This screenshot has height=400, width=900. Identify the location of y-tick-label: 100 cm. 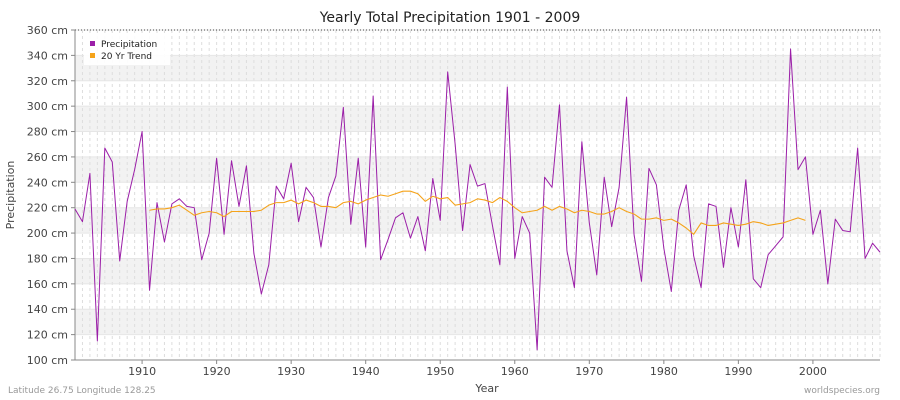
(47, 360).